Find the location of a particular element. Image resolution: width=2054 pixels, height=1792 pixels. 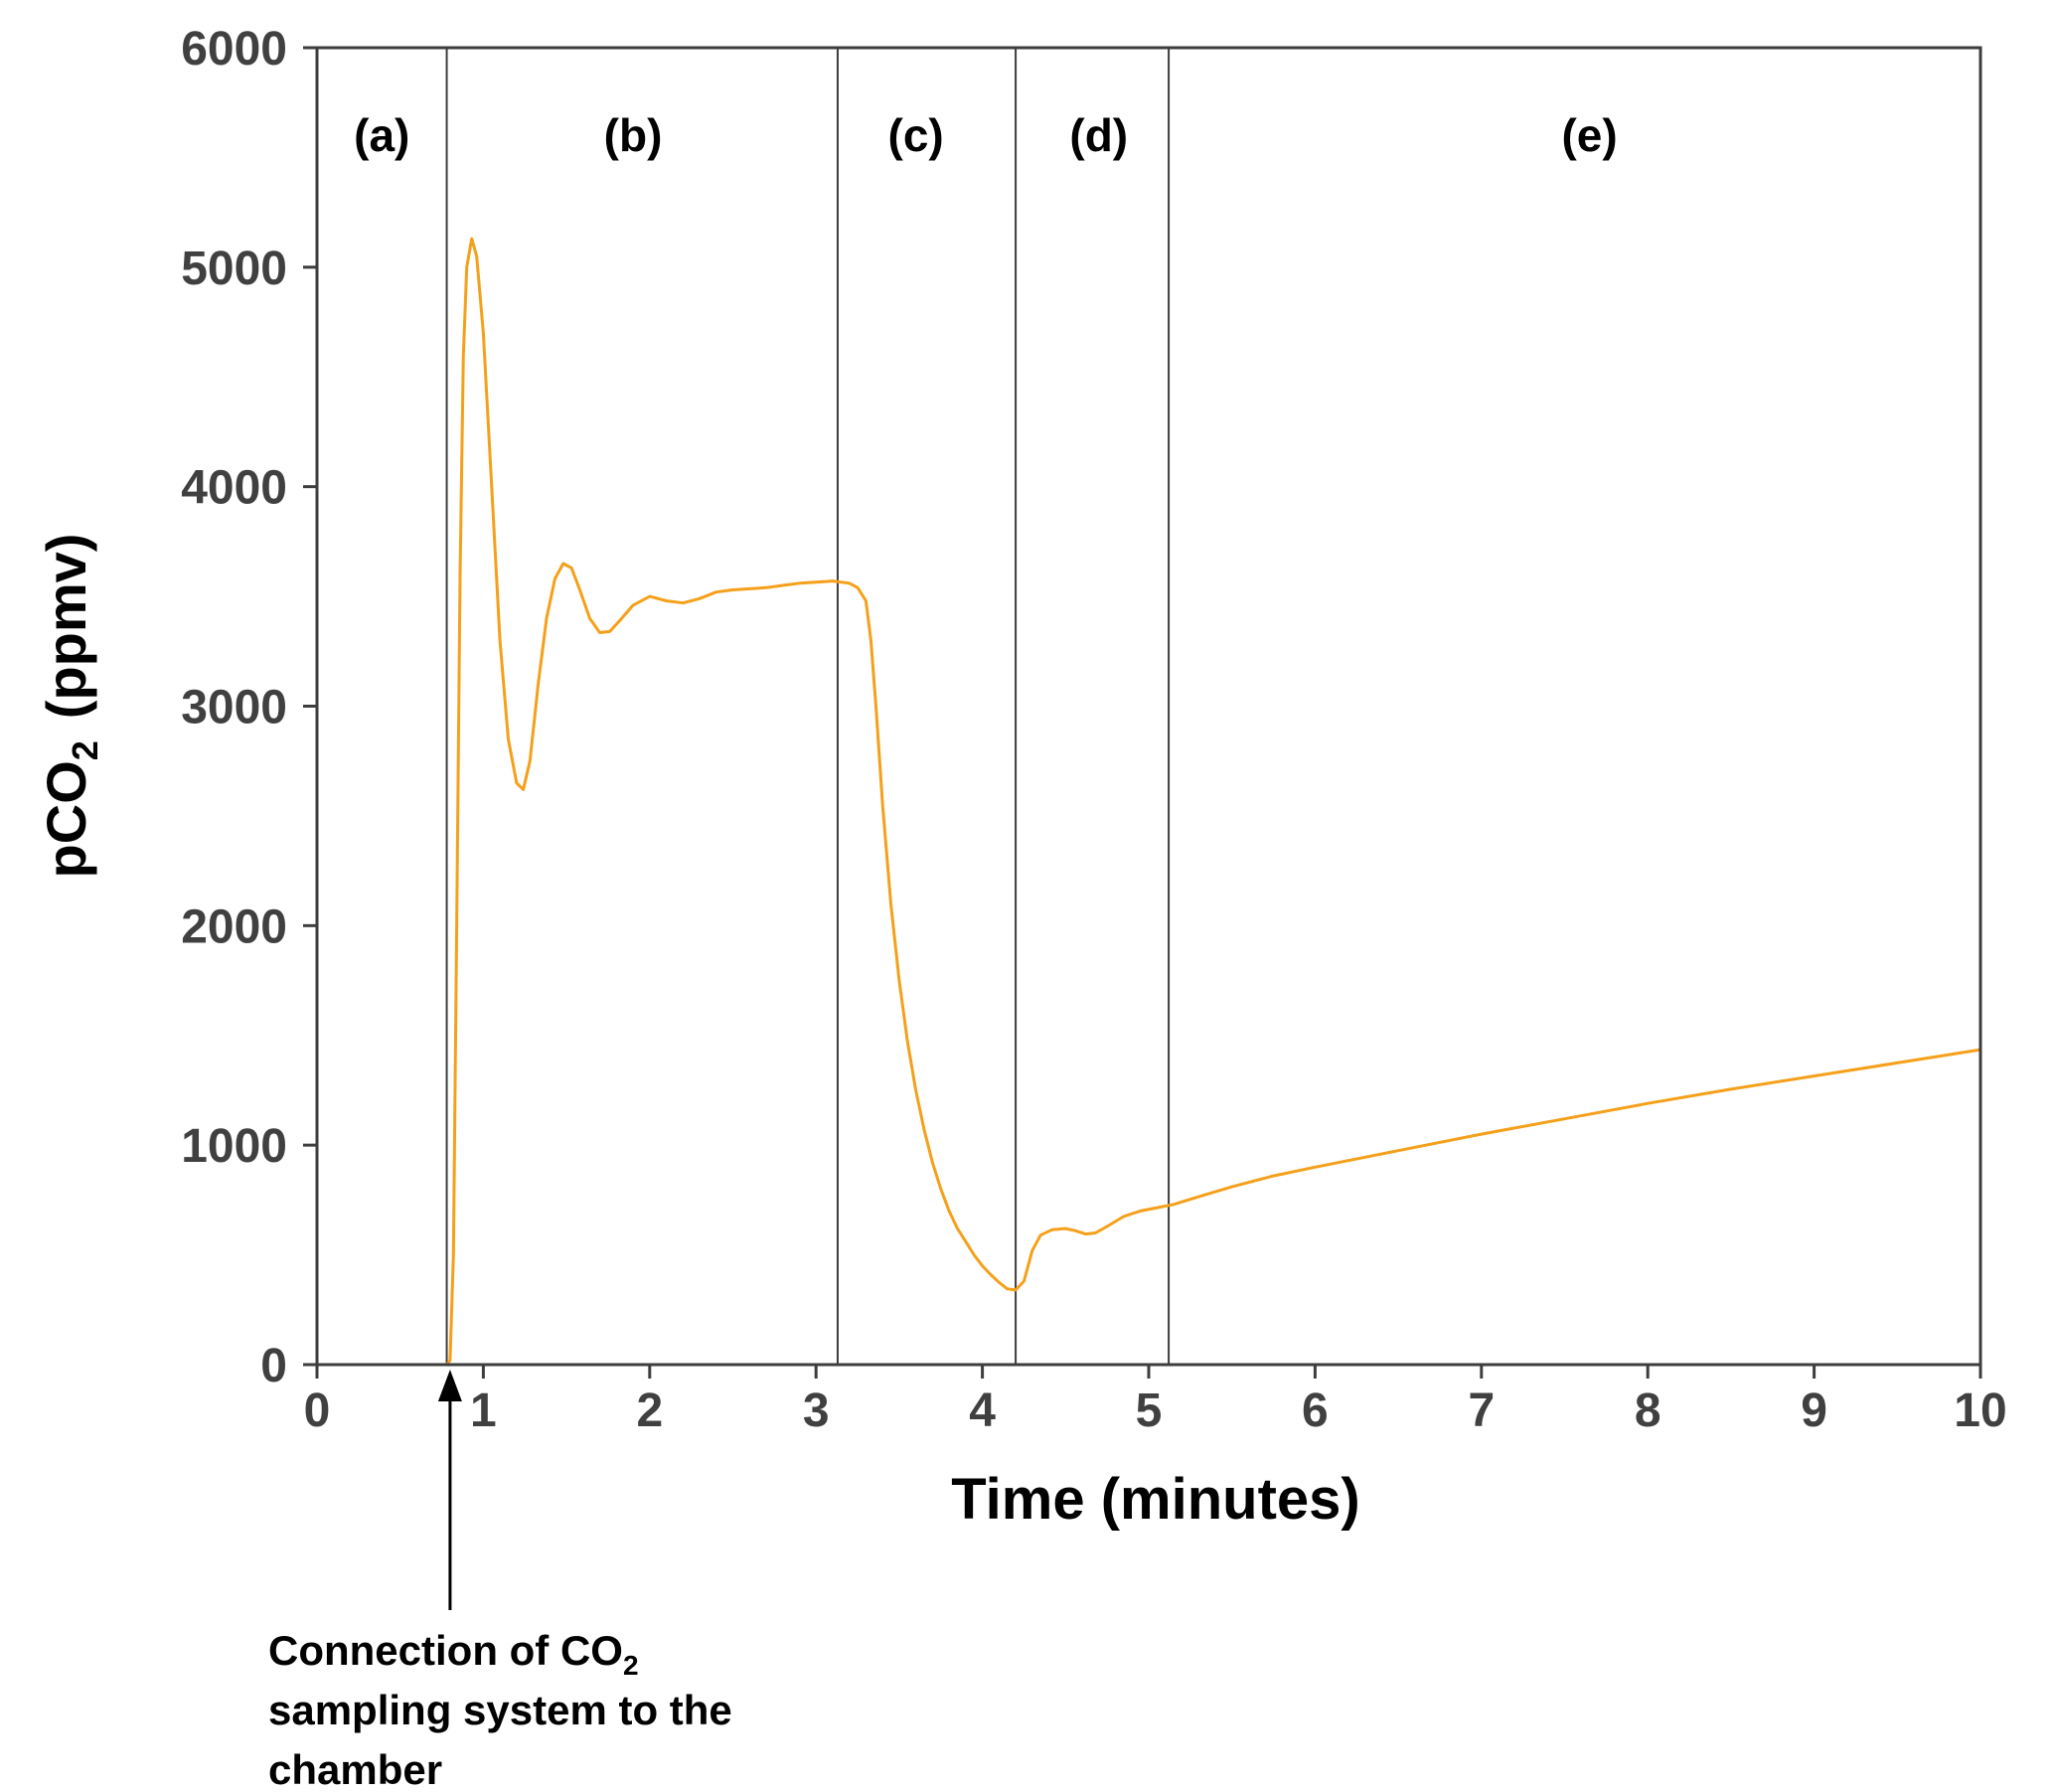

phase-label-5: (e) is located at coordinates (1589, 135).